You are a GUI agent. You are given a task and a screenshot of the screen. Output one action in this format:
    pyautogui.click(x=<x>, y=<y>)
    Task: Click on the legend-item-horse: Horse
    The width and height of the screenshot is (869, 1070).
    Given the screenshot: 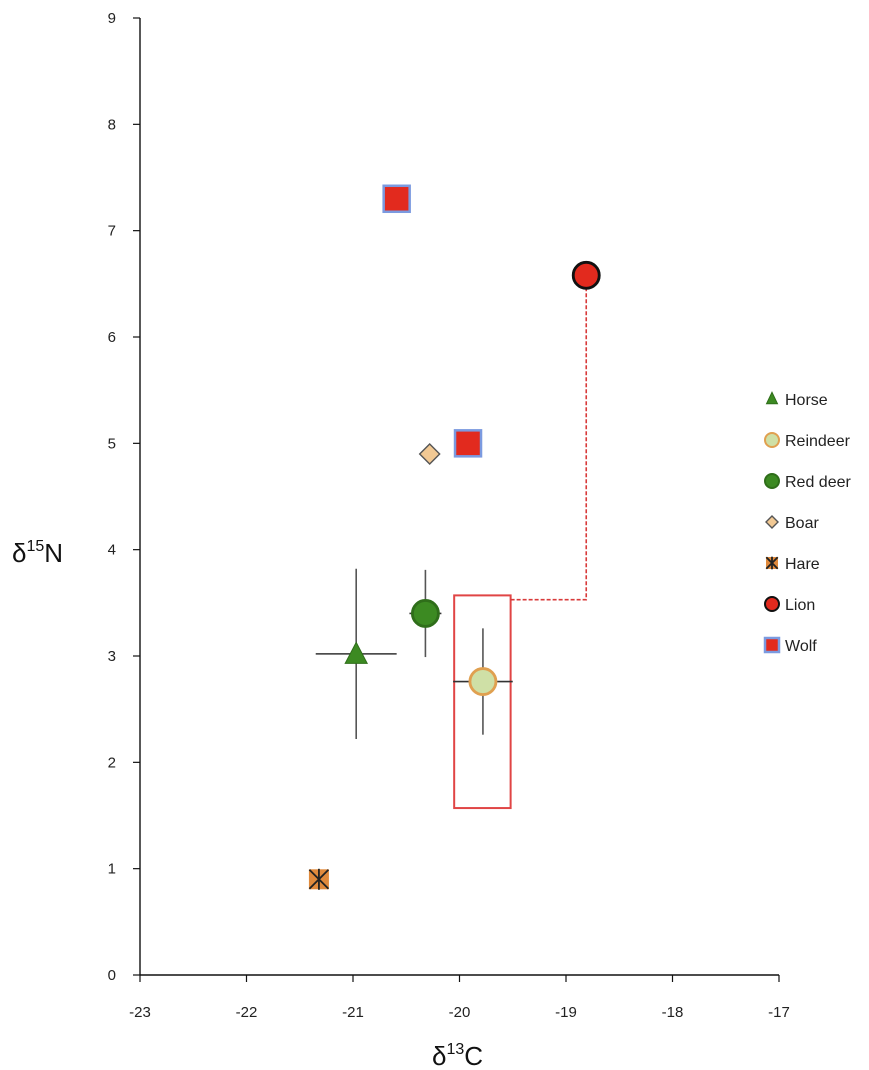 What is the action you would take?
    pyautogui.click(x=796, y=400)
    